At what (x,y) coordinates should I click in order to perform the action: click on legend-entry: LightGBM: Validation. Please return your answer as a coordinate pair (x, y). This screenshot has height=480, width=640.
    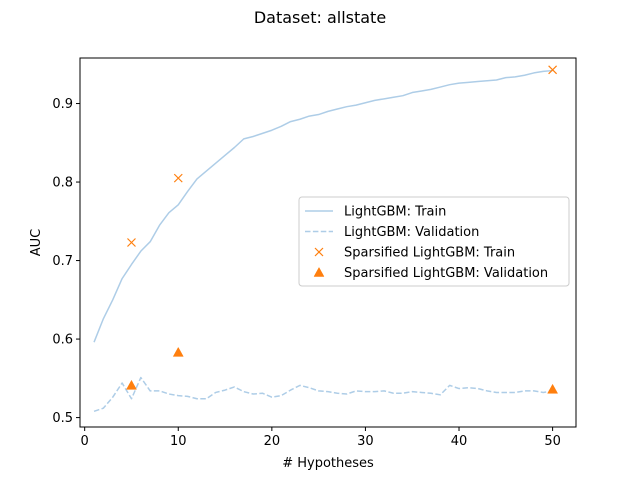
    Looking at the image, I should click on (392, 232).